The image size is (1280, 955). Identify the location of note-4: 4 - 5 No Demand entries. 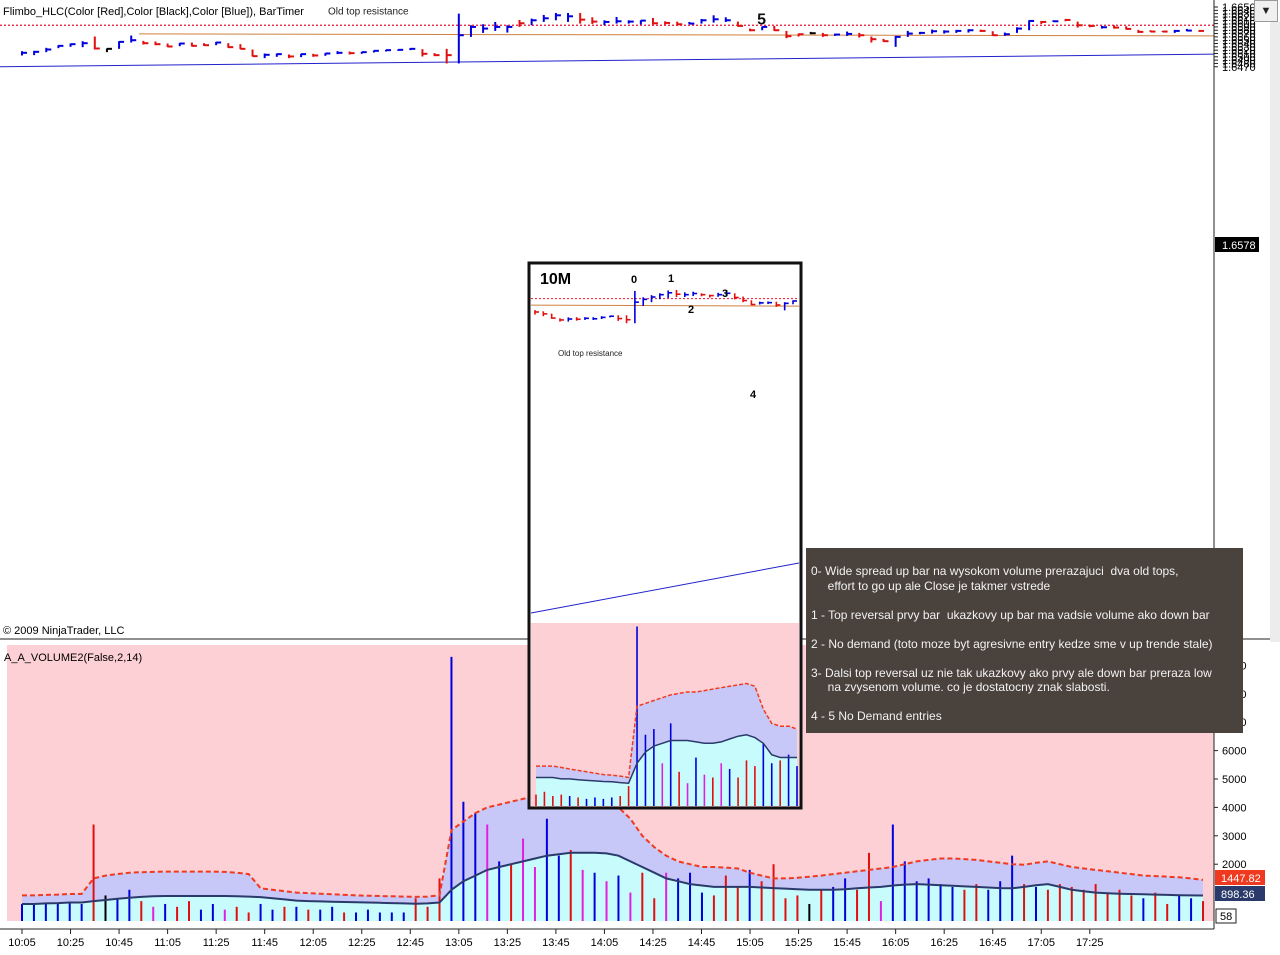
(876, 716).